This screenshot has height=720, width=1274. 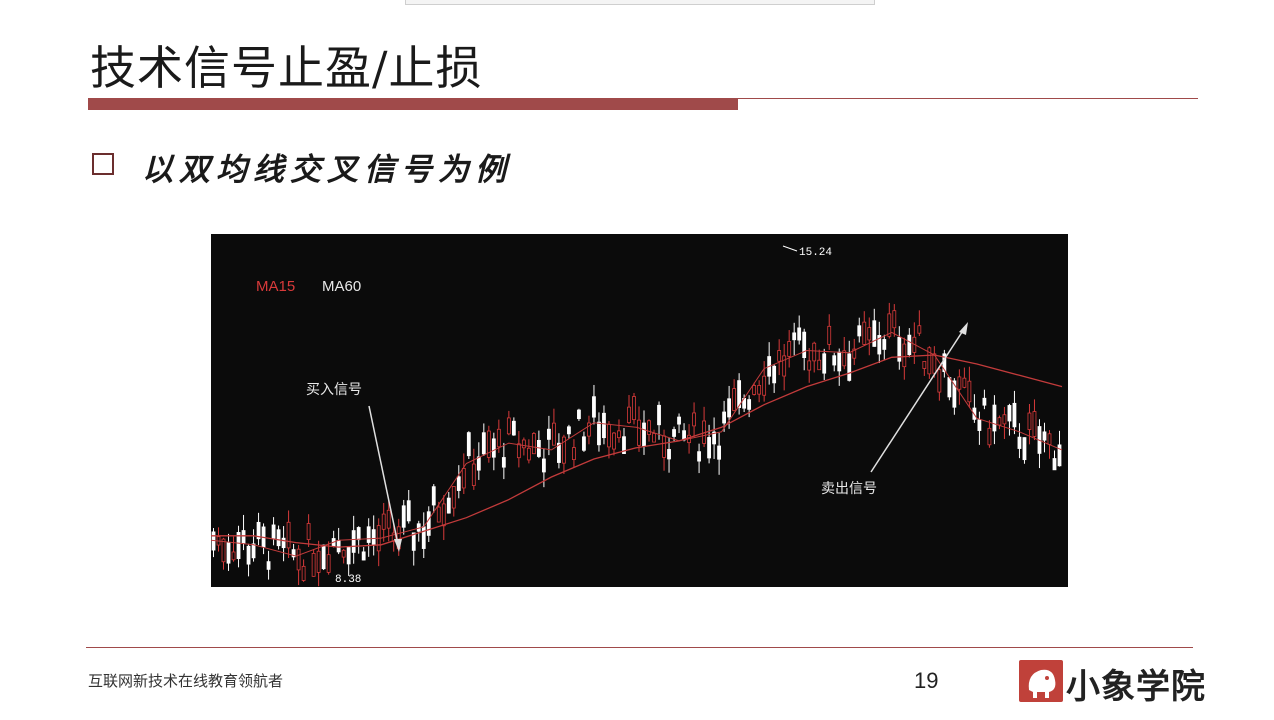 What do you see at coordinates (348, 580) in the screenshot?
I see `low-price-label: 8.38` at bounding box center [348, 580].